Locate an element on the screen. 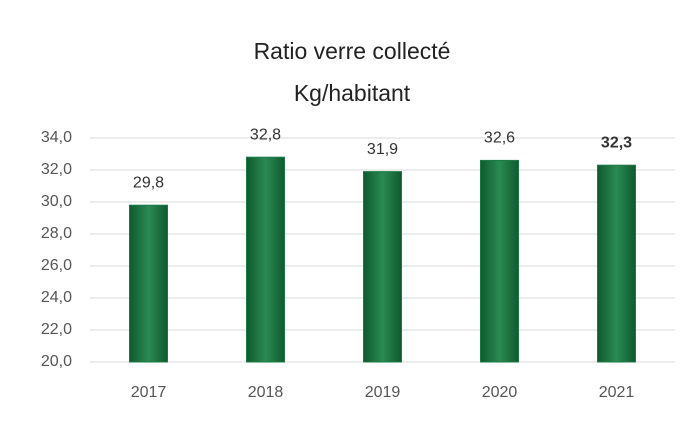  y-tick-label: 30,0 is located at coordinates (56, 201).